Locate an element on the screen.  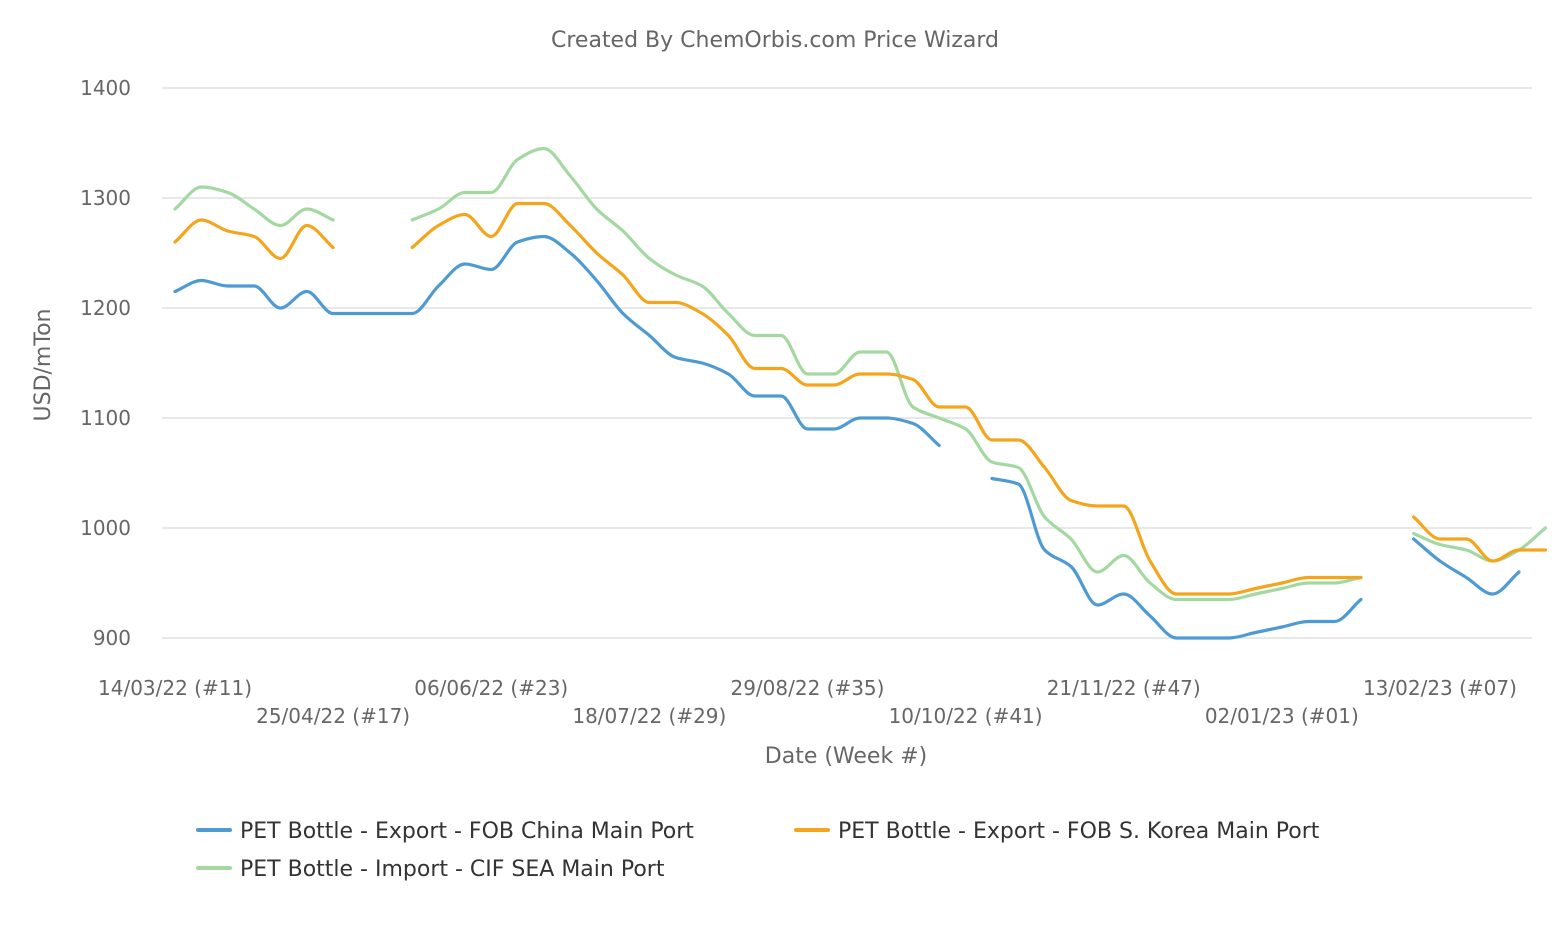
x-tick-label: 10/10/22 (#41) is located at coordinates (966, 716).